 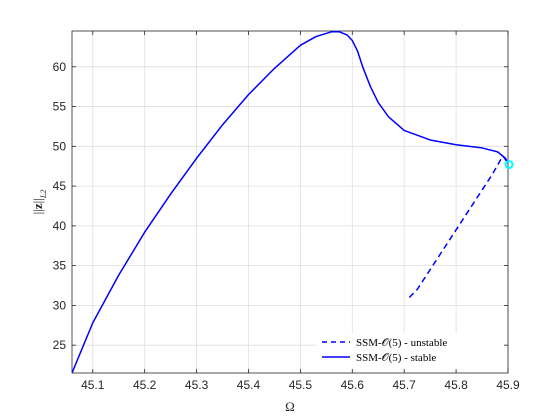 I want to click on legend-label-unstable: SSM-𝒪(5) - unstable, so click(x=401, y=343).